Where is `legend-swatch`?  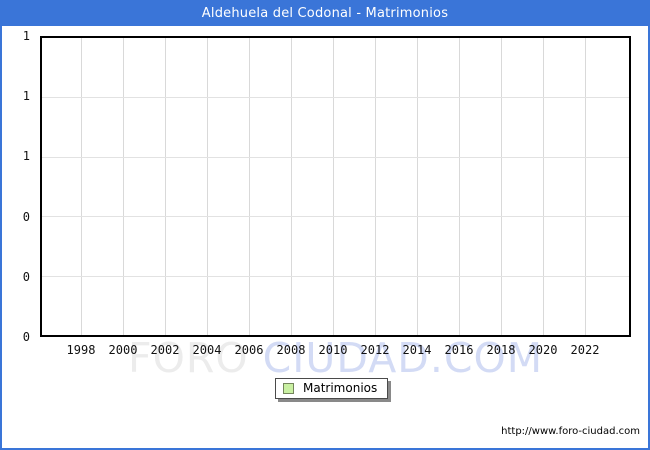
legend-swatch is located at coordinates (288, 388).